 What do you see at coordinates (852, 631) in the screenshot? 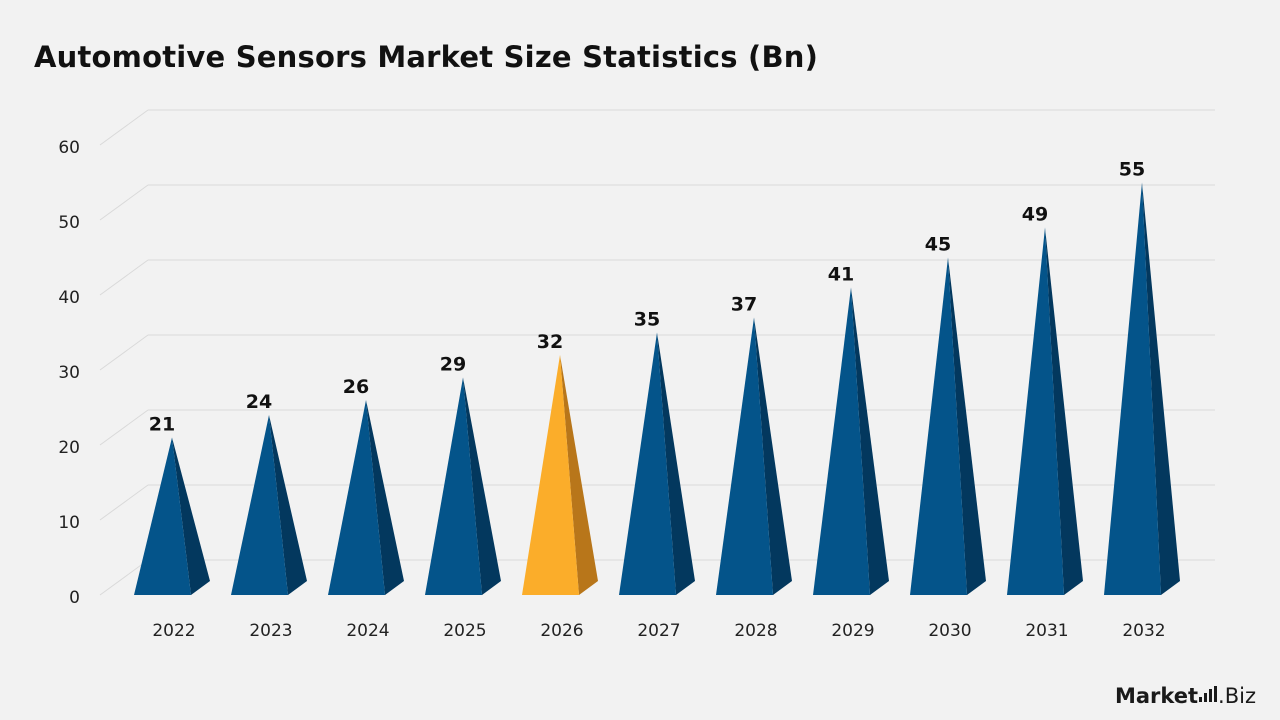
I see `x-tick-label: 2029` at bounding box center [852, 631].